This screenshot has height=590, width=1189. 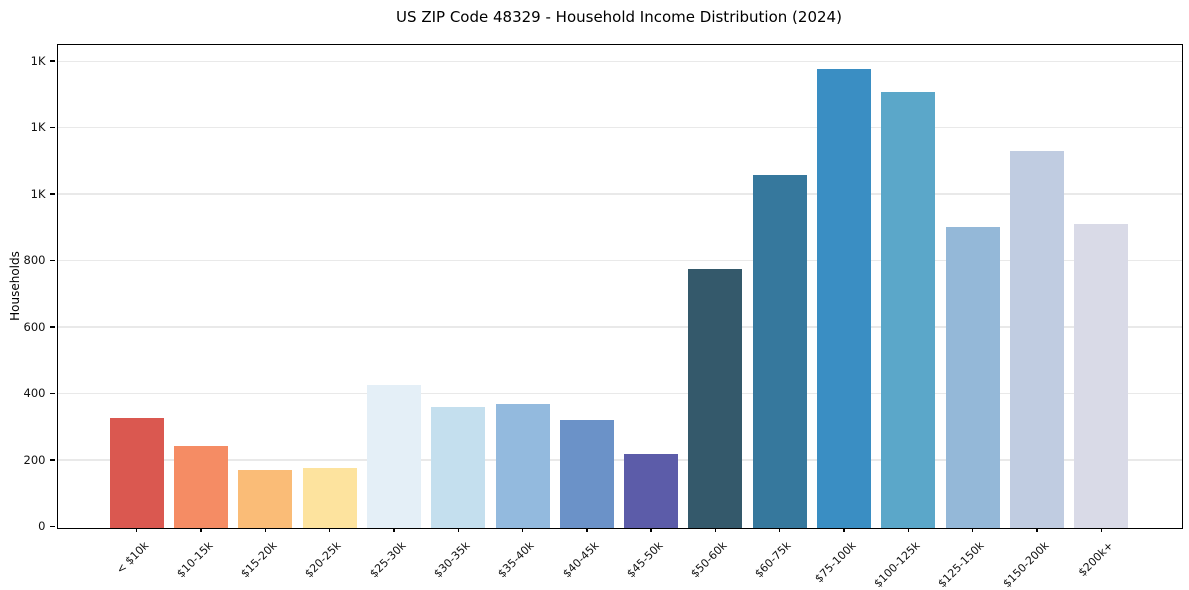 What do you see at coordinates (34, 260) in the screenshot?
I see `y-tick-label-800: 800` at bounding box center [34, 260].